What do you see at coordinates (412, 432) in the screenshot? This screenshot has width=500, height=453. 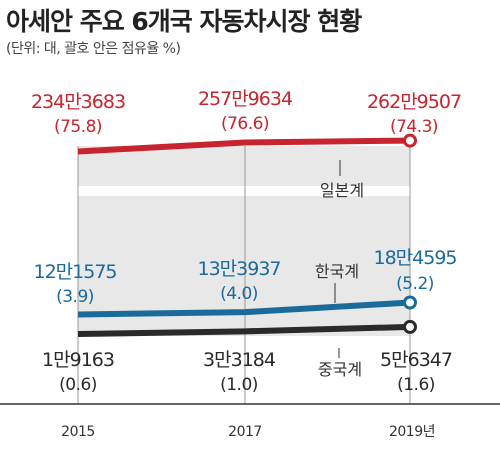 I see `x-tick-label: 2019년` at bounding box center [412, 432].